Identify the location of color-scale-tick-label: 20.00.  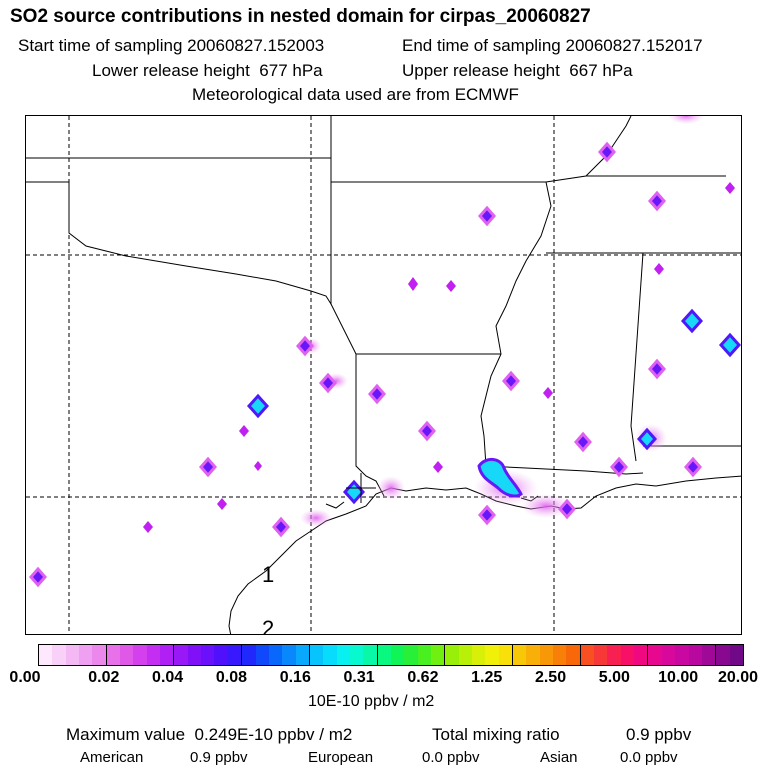
(738, 677).